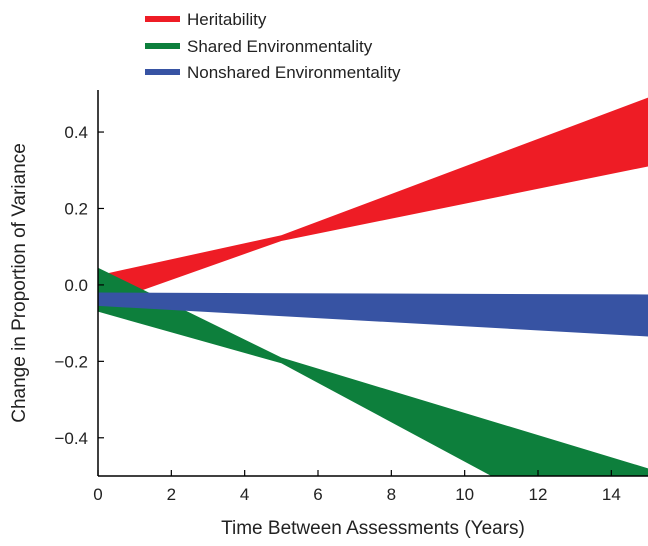 Image resolution: width=648 pixels, height=546 pixels. I want to click on x-tick-label: 4, so click(244, 494).